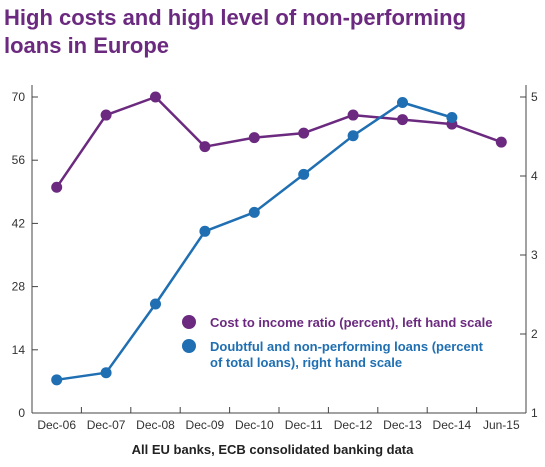  Describe the element at coordinates (402, 425) in the screenshot. I see `x-tick-label: Dec-13` at that location.